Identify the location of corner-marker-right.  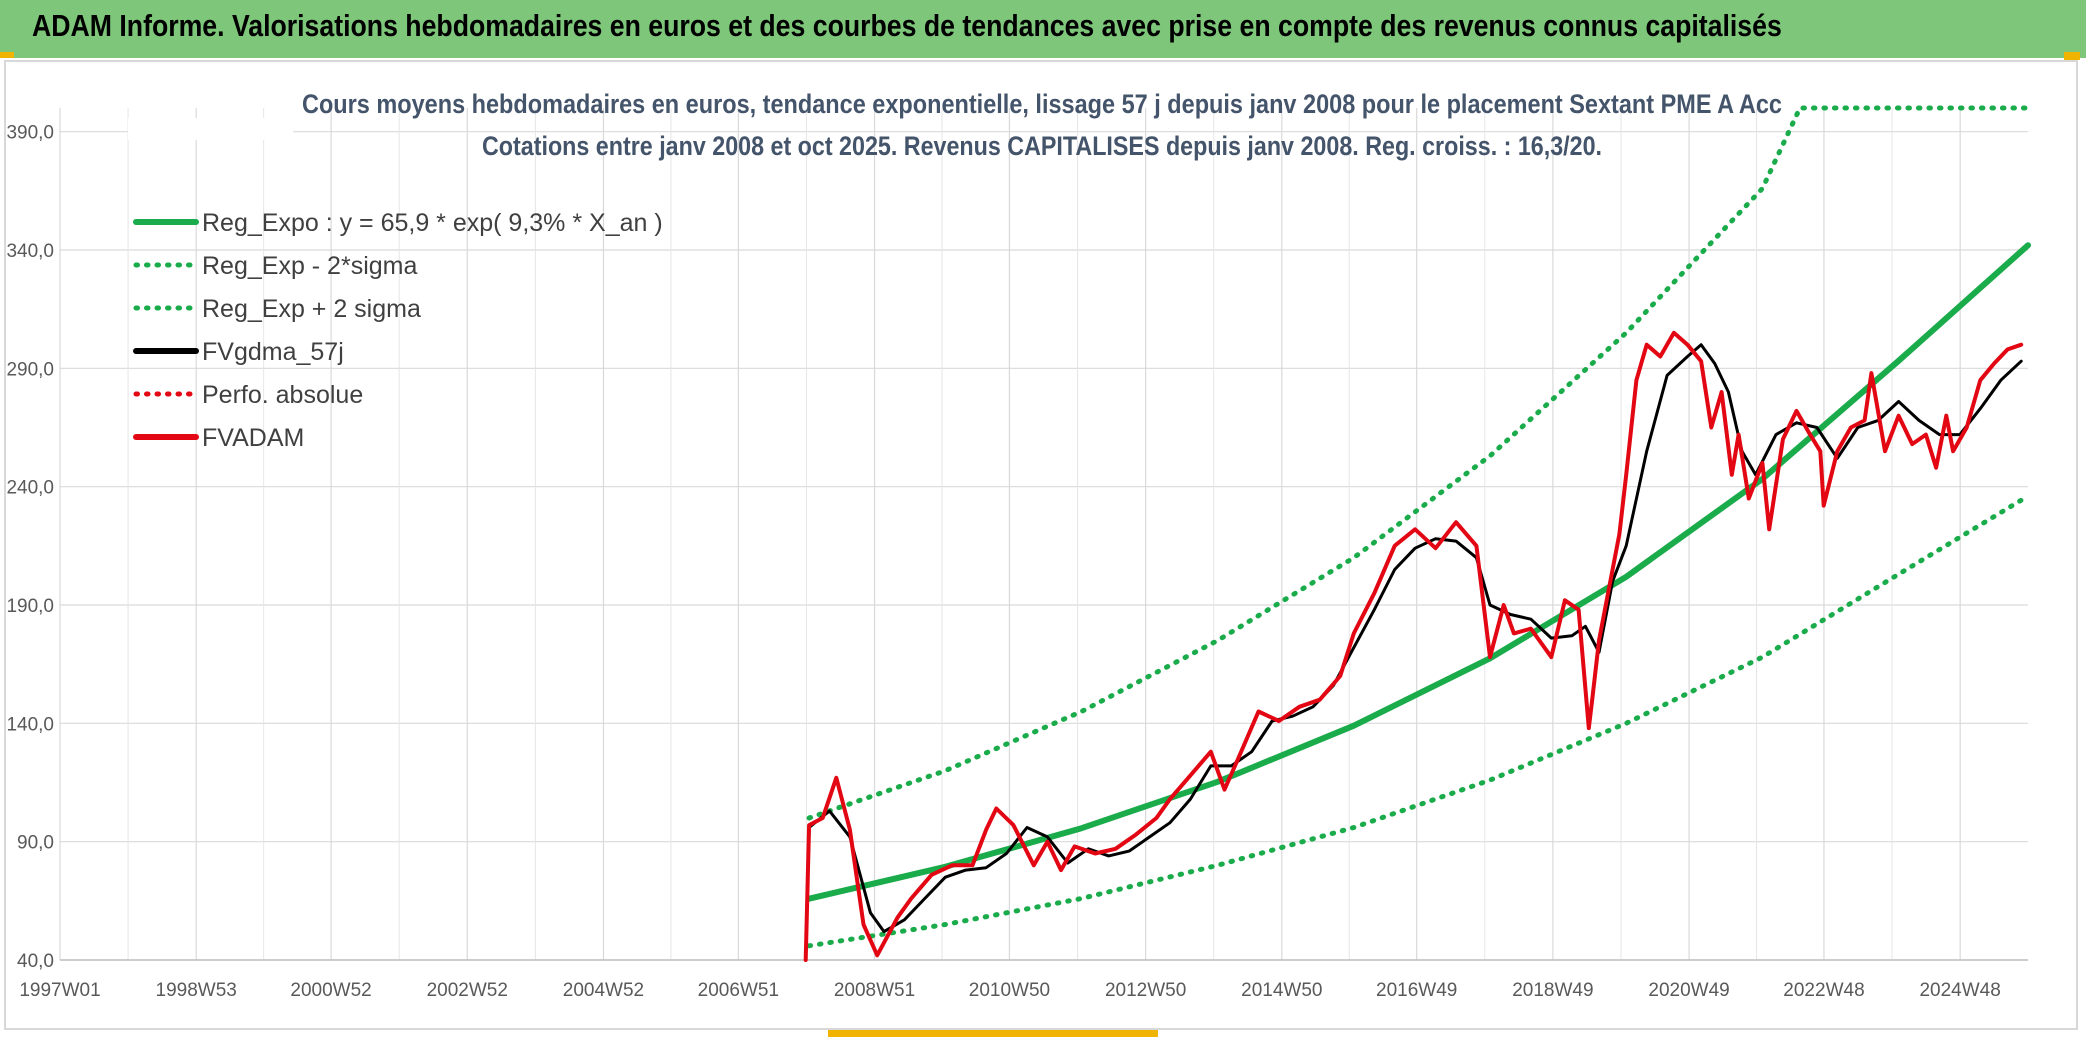
(2072, 56).